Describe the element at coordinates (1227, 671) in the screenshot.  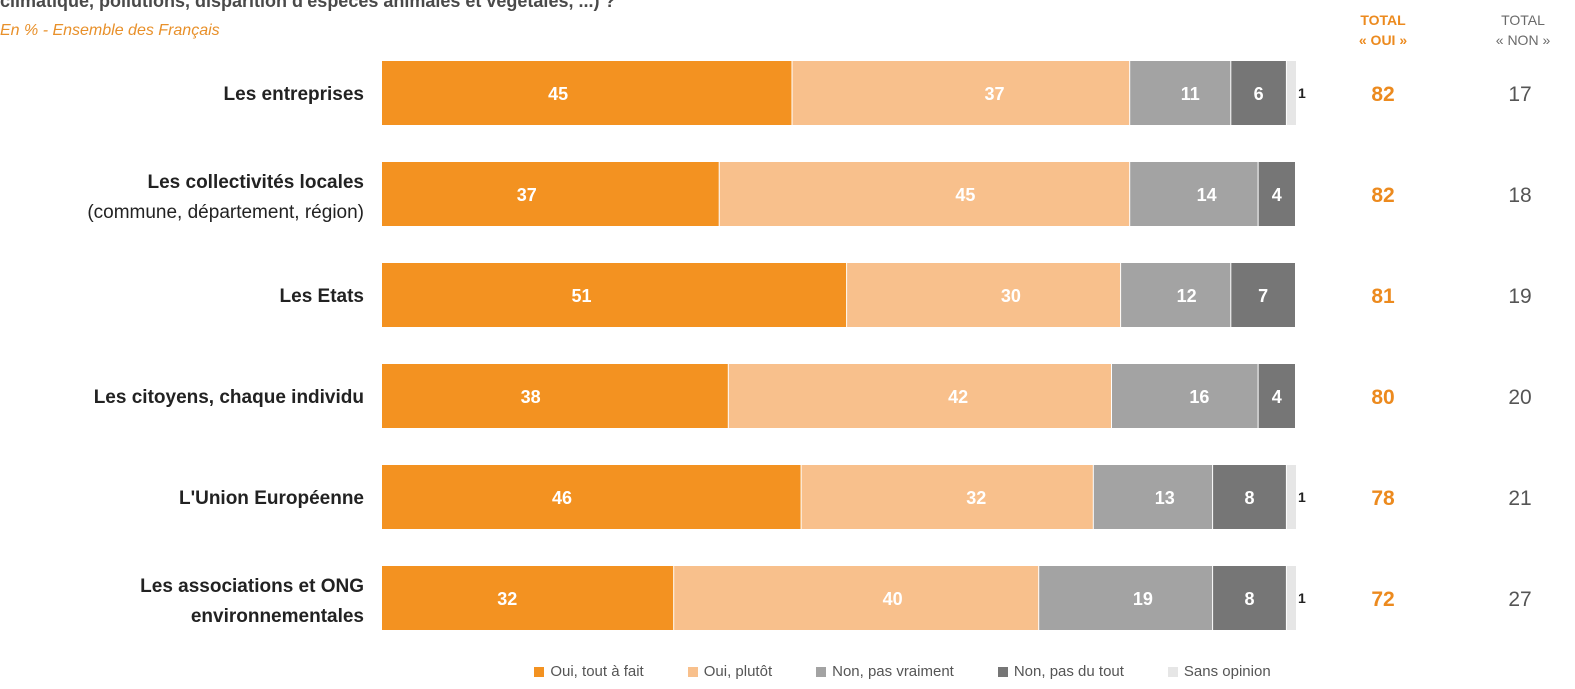
I see `legend-label: Sans opinion` at that location.